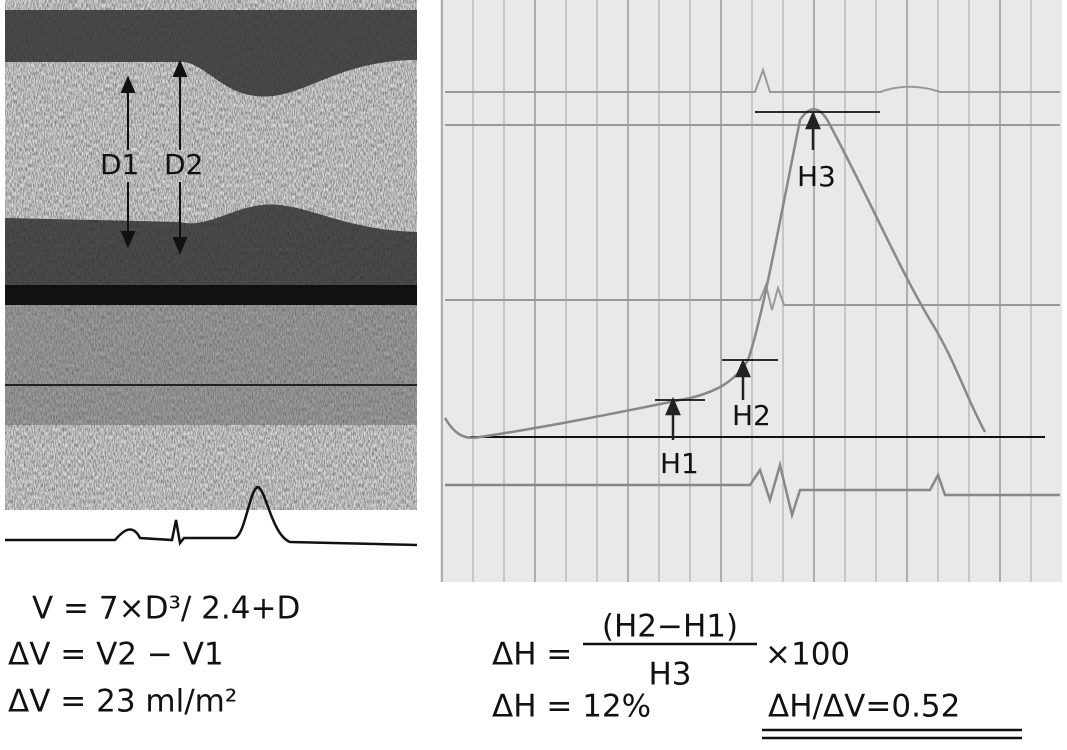  I want to click on formula-delta-v-value: ΔV = 23 ml/m², so click(122, 702).